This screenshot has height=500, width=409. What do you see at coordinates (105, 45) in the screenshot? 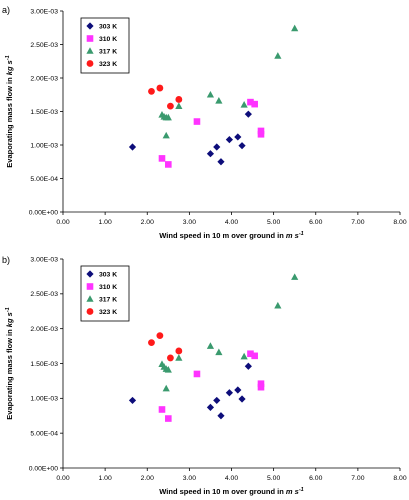
I see `legend: 303 K 310 K 317 K 323 K` at bounding box center [105, 45].